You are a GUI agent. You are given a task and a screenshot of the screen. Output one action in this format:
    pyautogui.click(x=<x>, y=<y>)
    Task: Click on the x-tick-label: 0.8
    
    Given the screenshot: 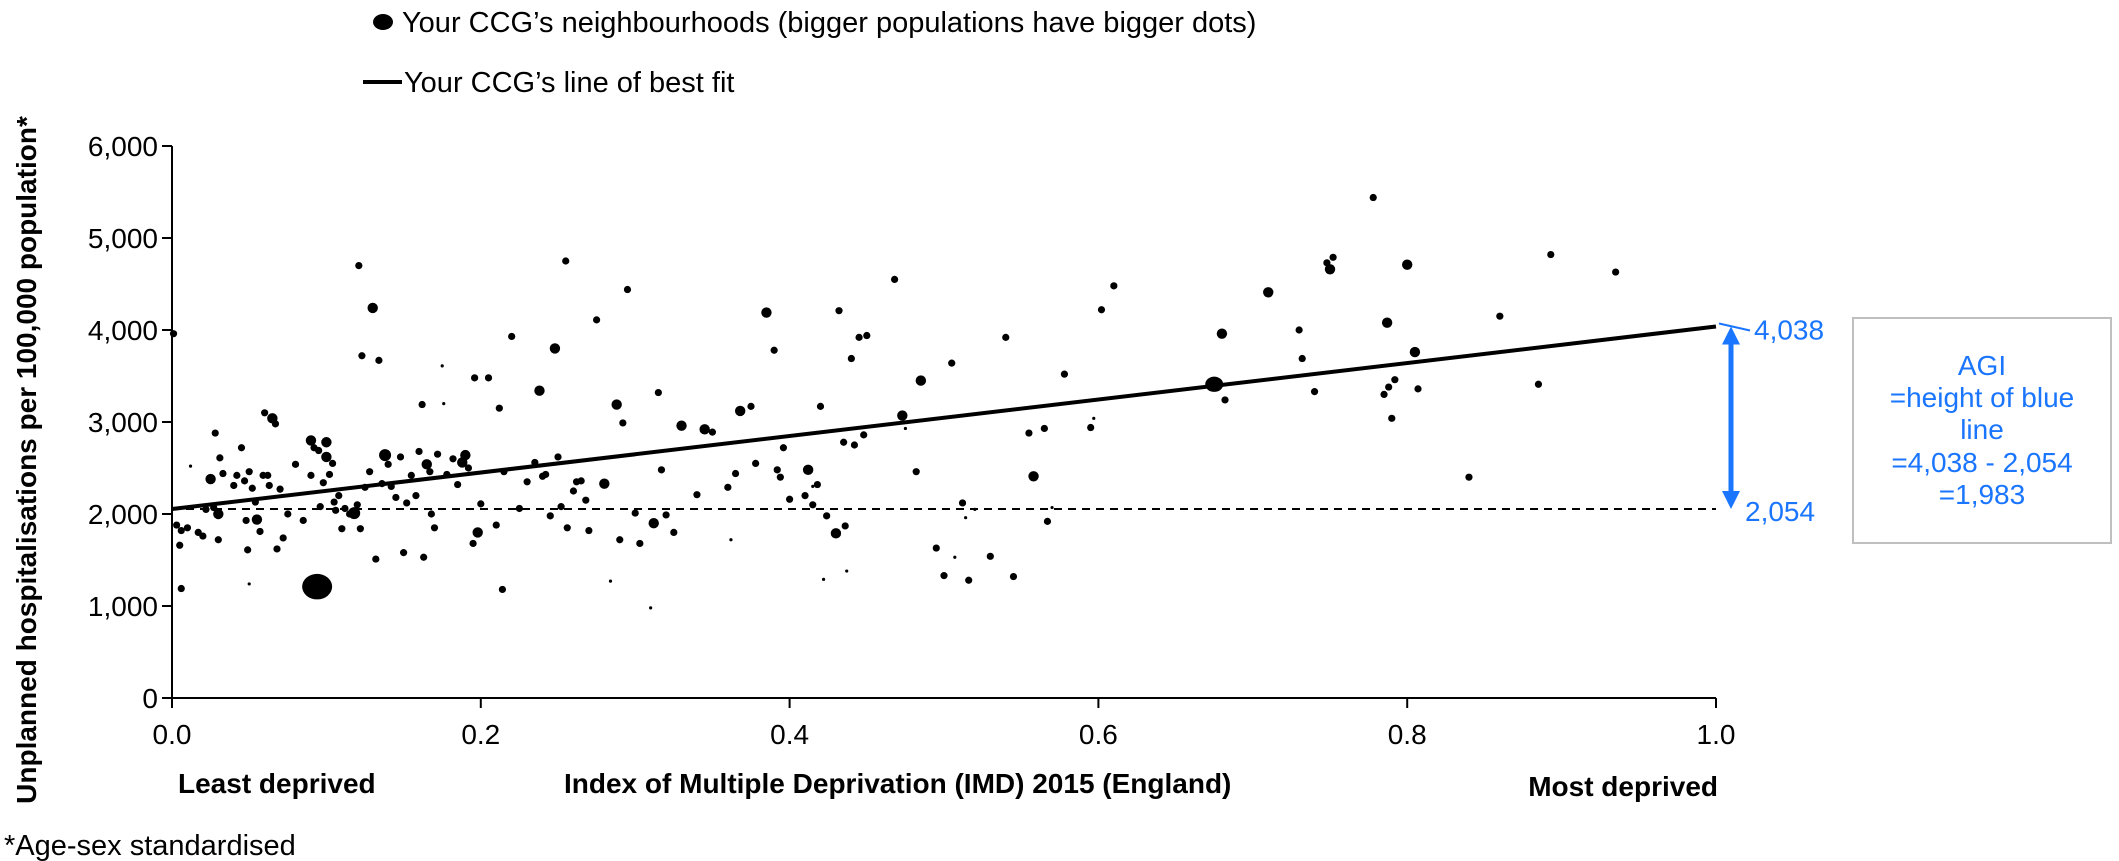 What is the action you would take?
    pyautogui.click(x=1407, y=734)
    